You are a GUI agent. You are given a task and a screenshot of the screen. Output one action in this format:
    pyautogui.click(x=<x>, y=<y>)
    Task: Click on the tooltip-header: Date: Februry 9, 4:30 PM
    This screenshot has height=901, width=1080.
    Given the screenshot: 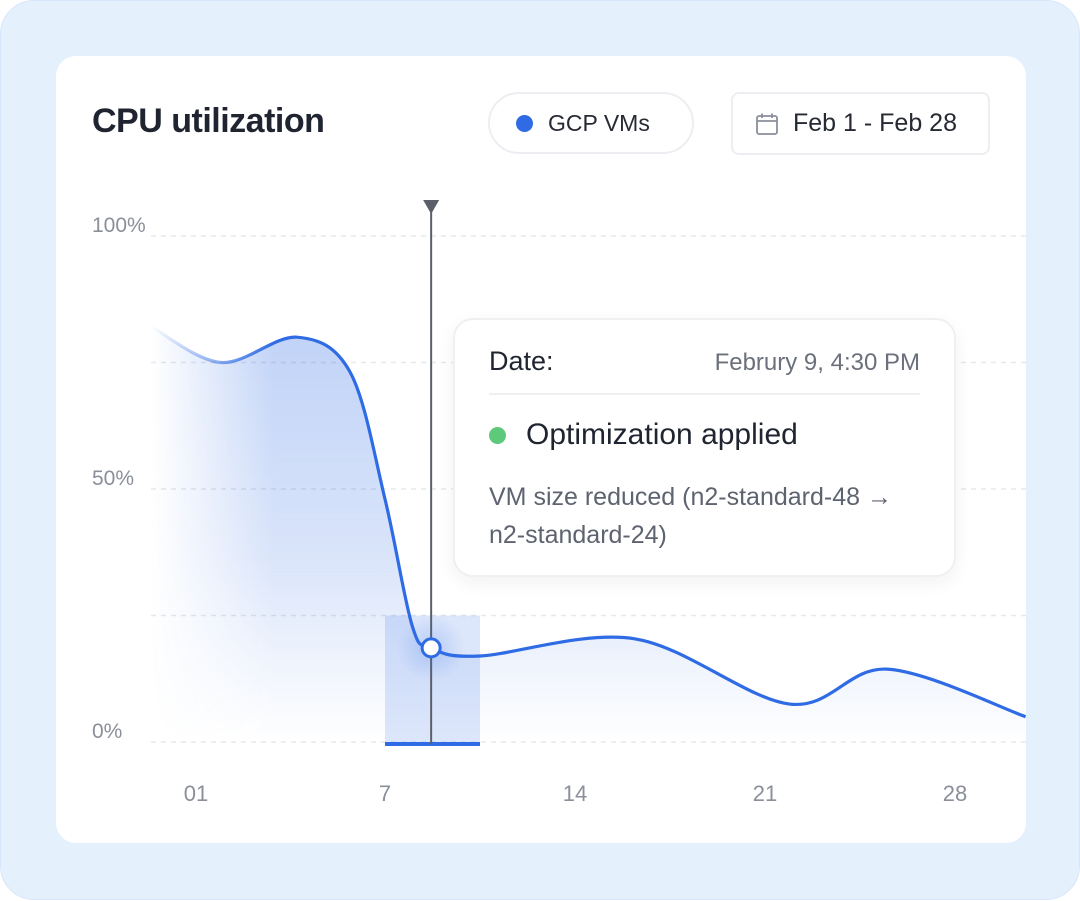 What is the action you would take?
    pyautogui.click(x=704, y=370)
    